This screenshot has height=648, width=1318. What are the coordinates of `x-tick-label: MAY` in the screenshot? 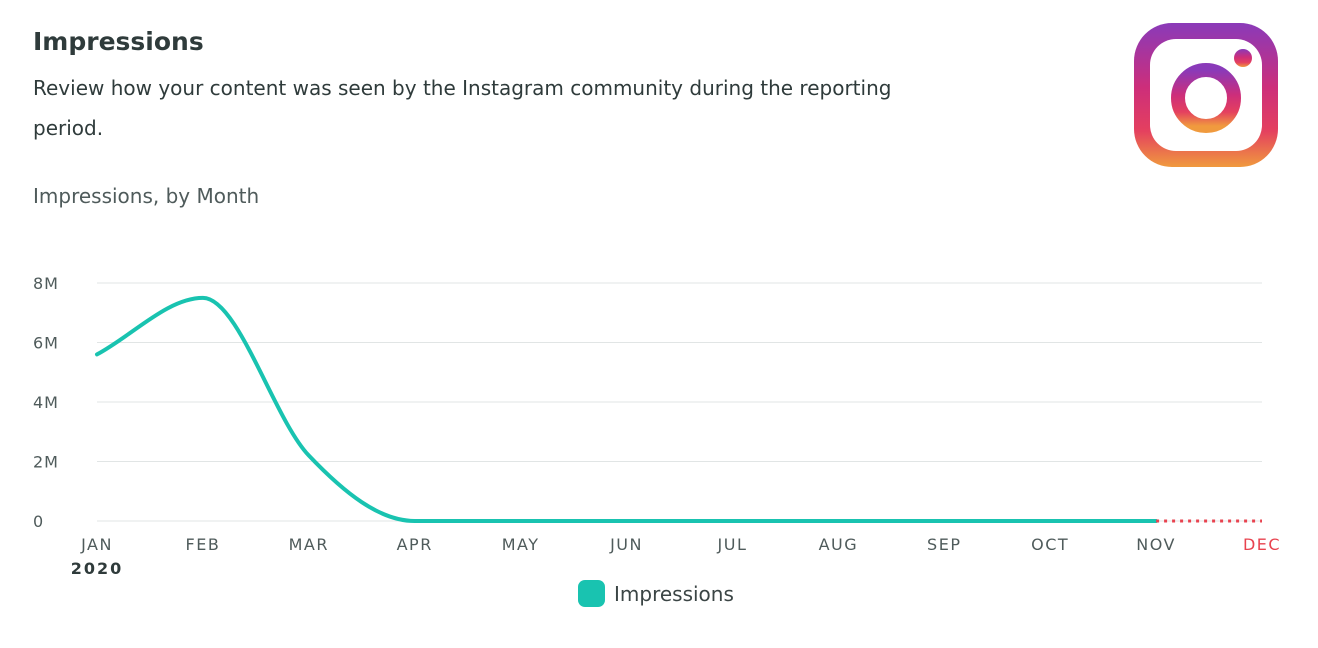 It's located at (521, 544).